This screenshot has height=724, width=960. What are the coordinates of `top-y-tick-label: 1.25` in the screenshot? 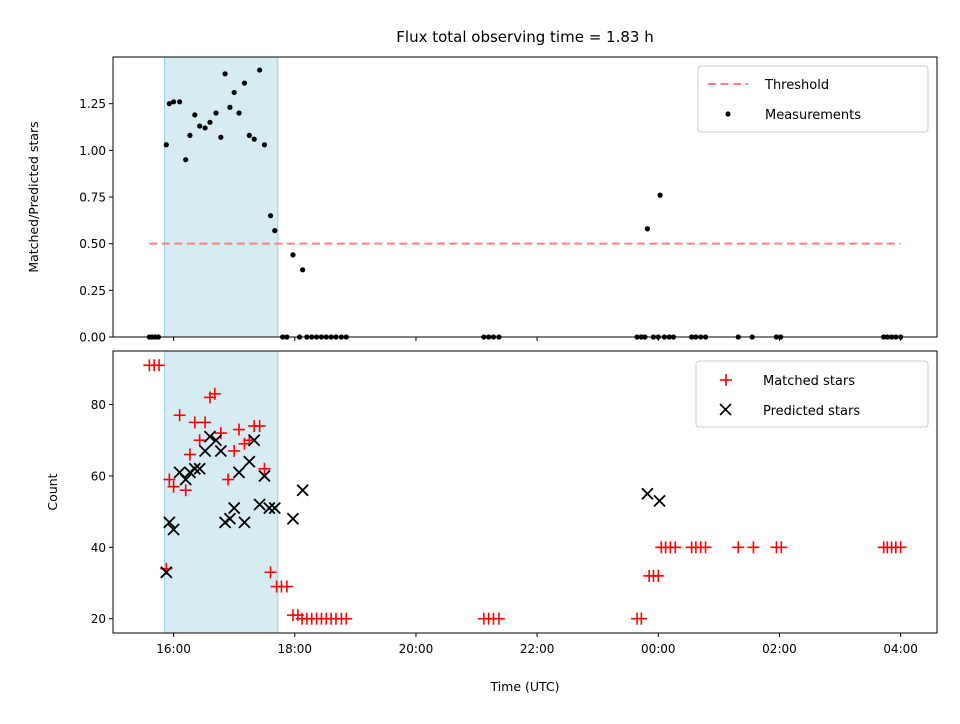 It's located at (92, 104).